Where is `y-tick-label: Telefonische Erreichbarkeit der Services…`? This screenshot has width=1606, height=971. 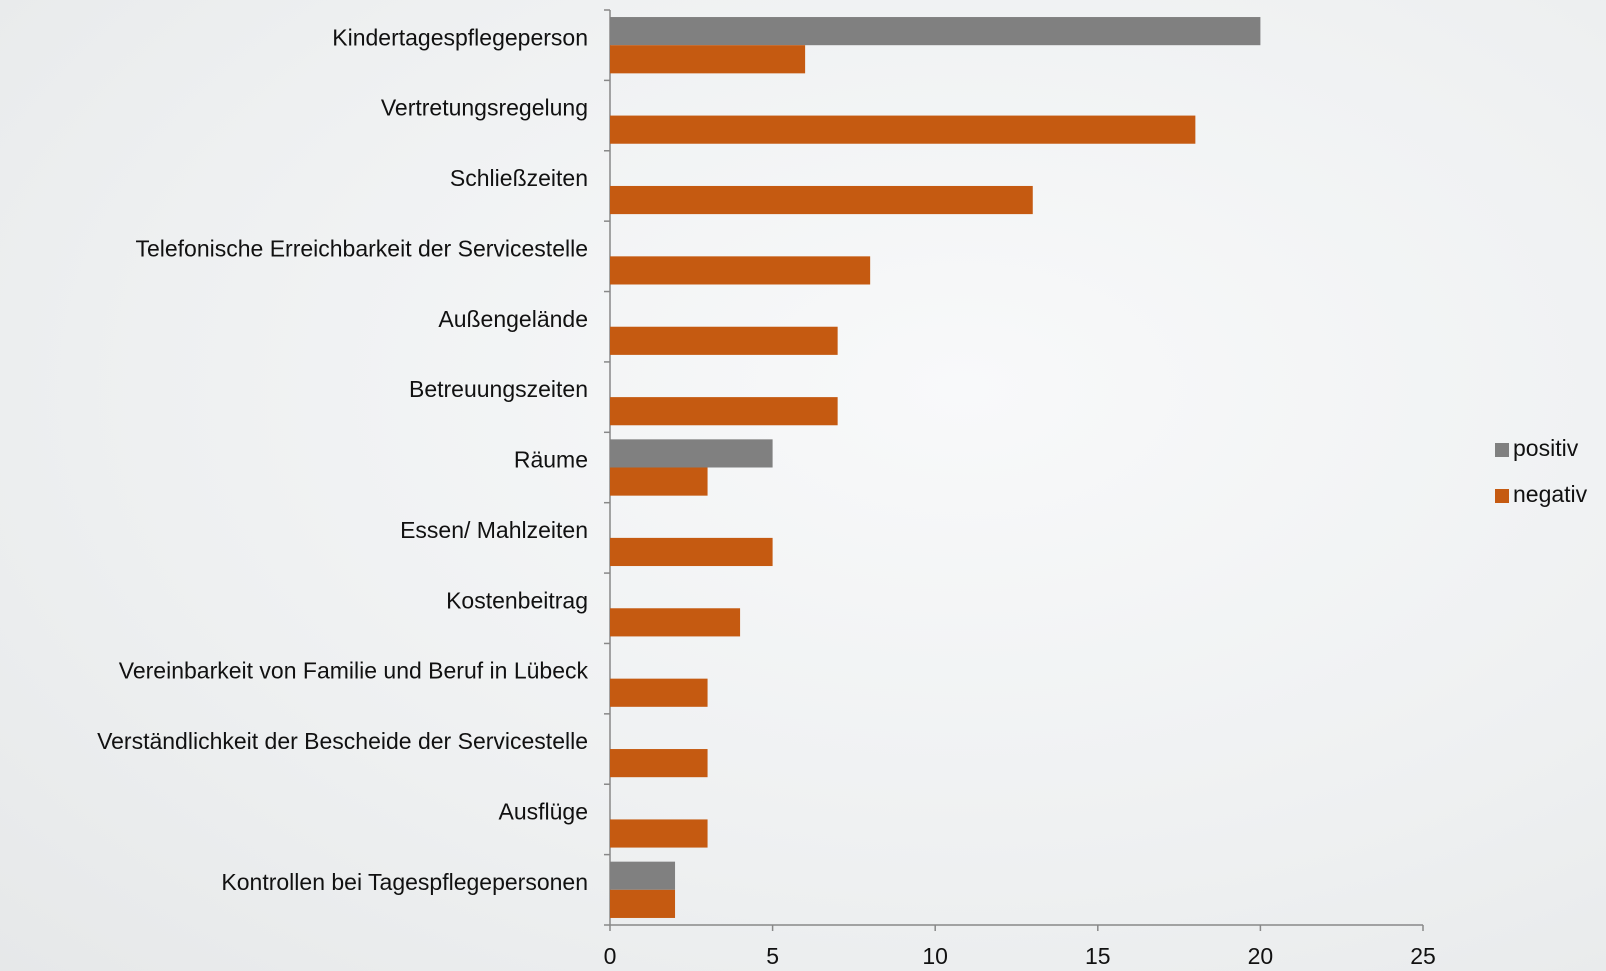
y-tick-label: Telefonische Erreichbarkeit der Services… is located at coordinates (361, 248).